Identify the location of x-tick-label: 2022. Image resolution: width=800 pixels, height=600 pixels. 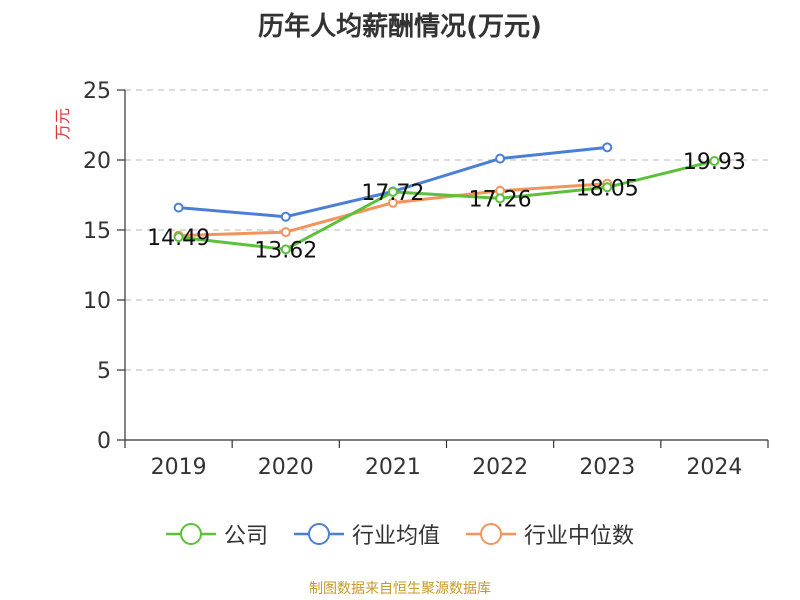
(500, 467).